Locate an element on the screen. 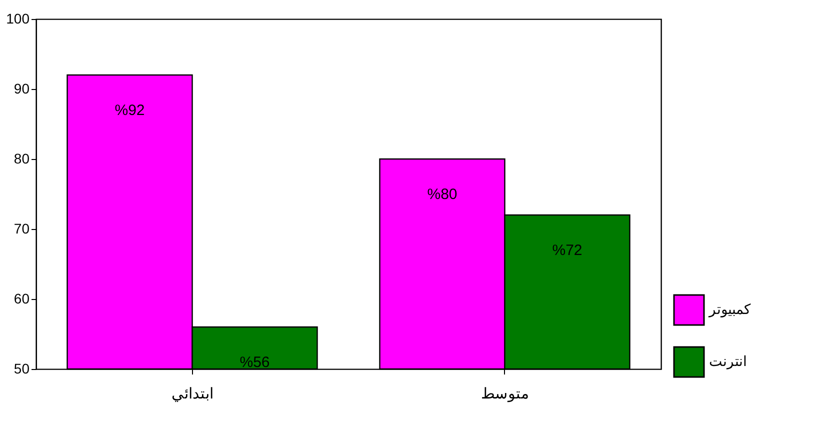 The width and height of the screenshot is (820, 421). data-label: %92 is located at coordinates (129, 110).